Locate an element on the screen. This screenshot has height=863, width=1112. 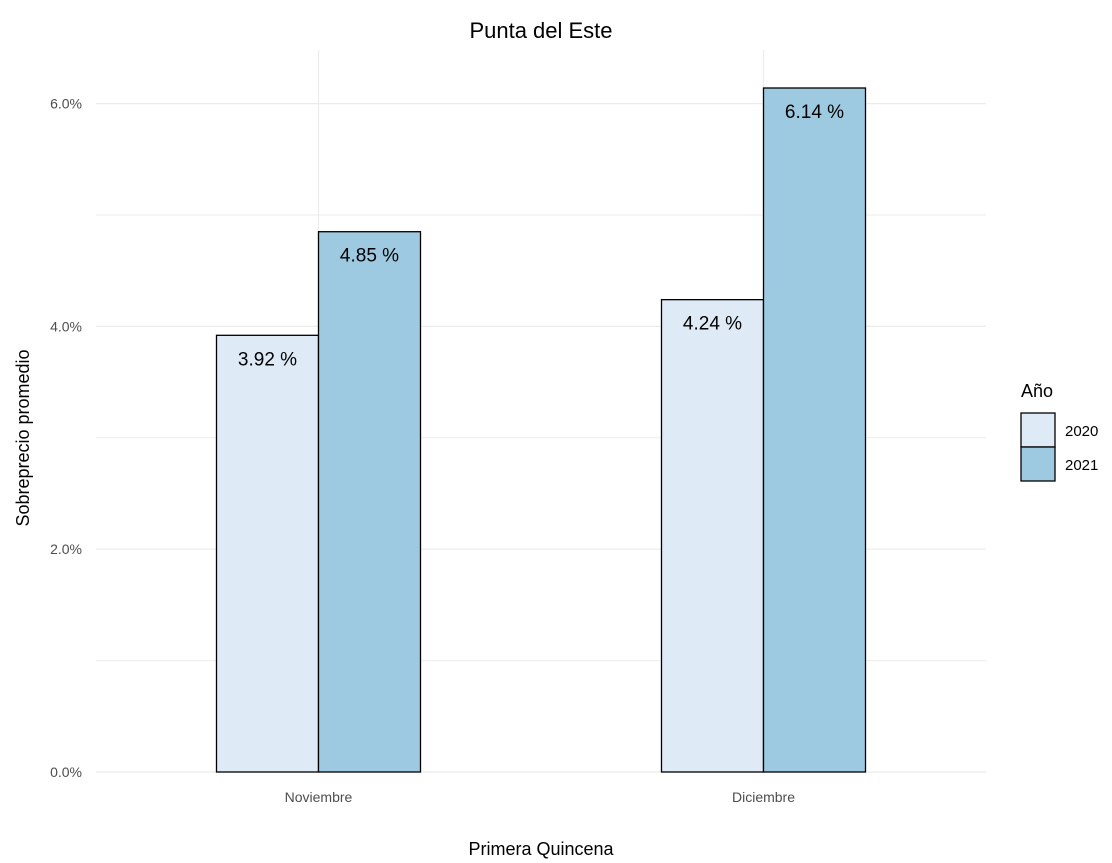
bar-value-label: 6.14 % is located at coordinates (814, 112).